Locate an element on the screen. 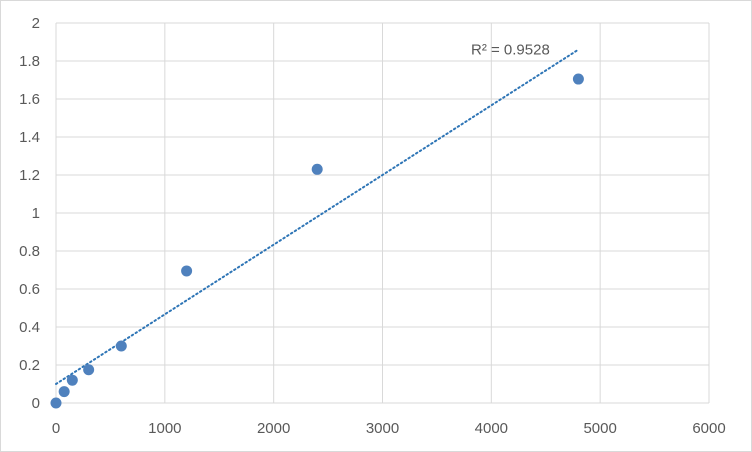 The height and width of the screenshot is (452, 752). y-tick-label: 1.6 is located at coordinates (29, 99).